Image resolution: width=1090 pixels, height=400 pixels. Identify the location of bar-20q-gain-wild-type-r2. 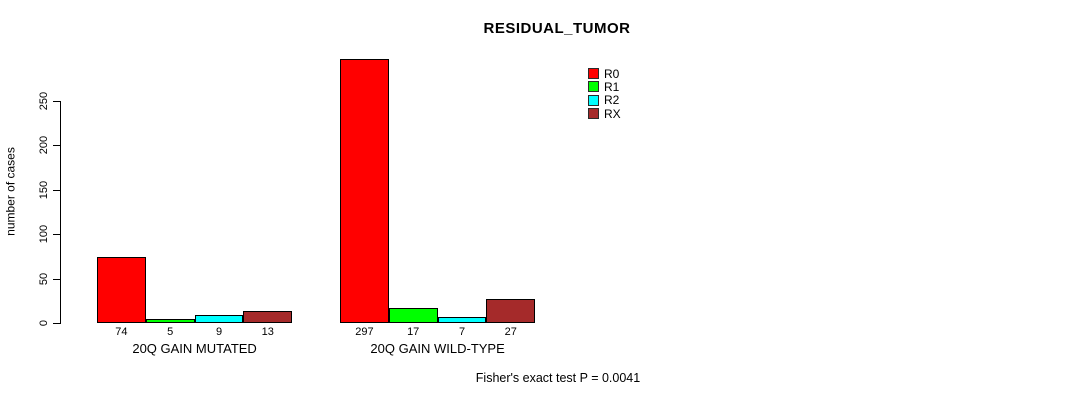
(462, 319).